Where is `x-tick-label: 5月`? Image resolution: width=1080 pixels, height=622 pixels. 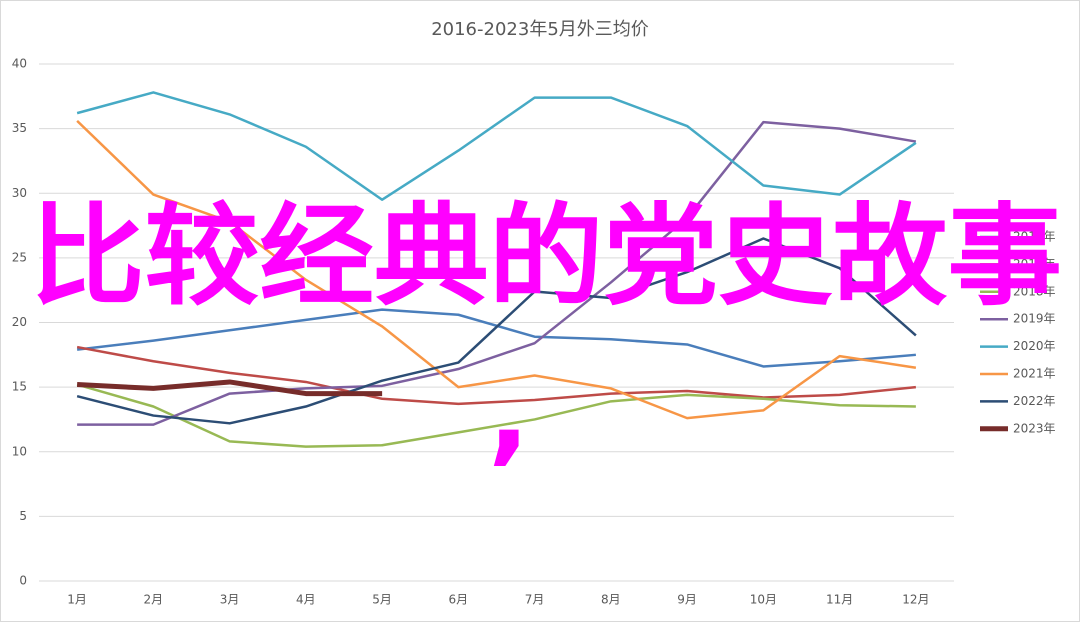
x-tick-label: 5月 is located at coordinates (382, 600).